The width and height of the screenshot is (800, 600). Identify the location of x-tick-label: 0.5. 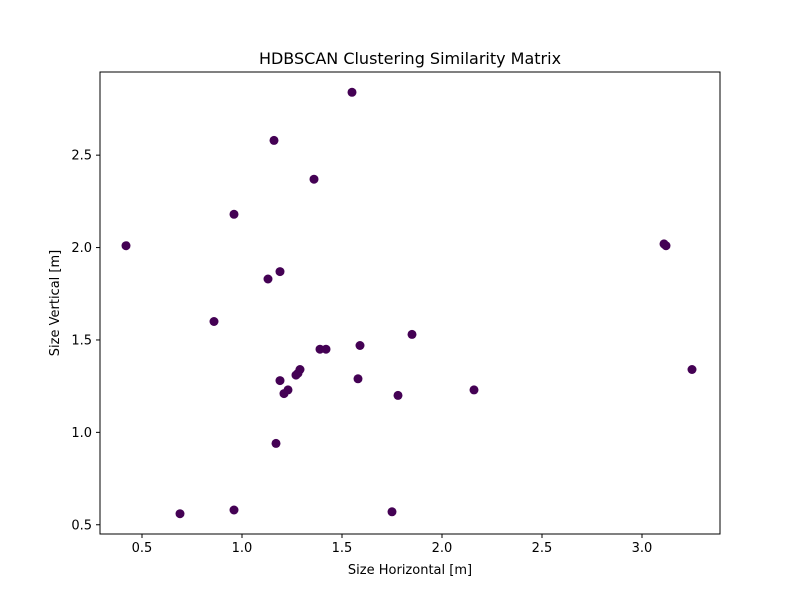
(142, 548).